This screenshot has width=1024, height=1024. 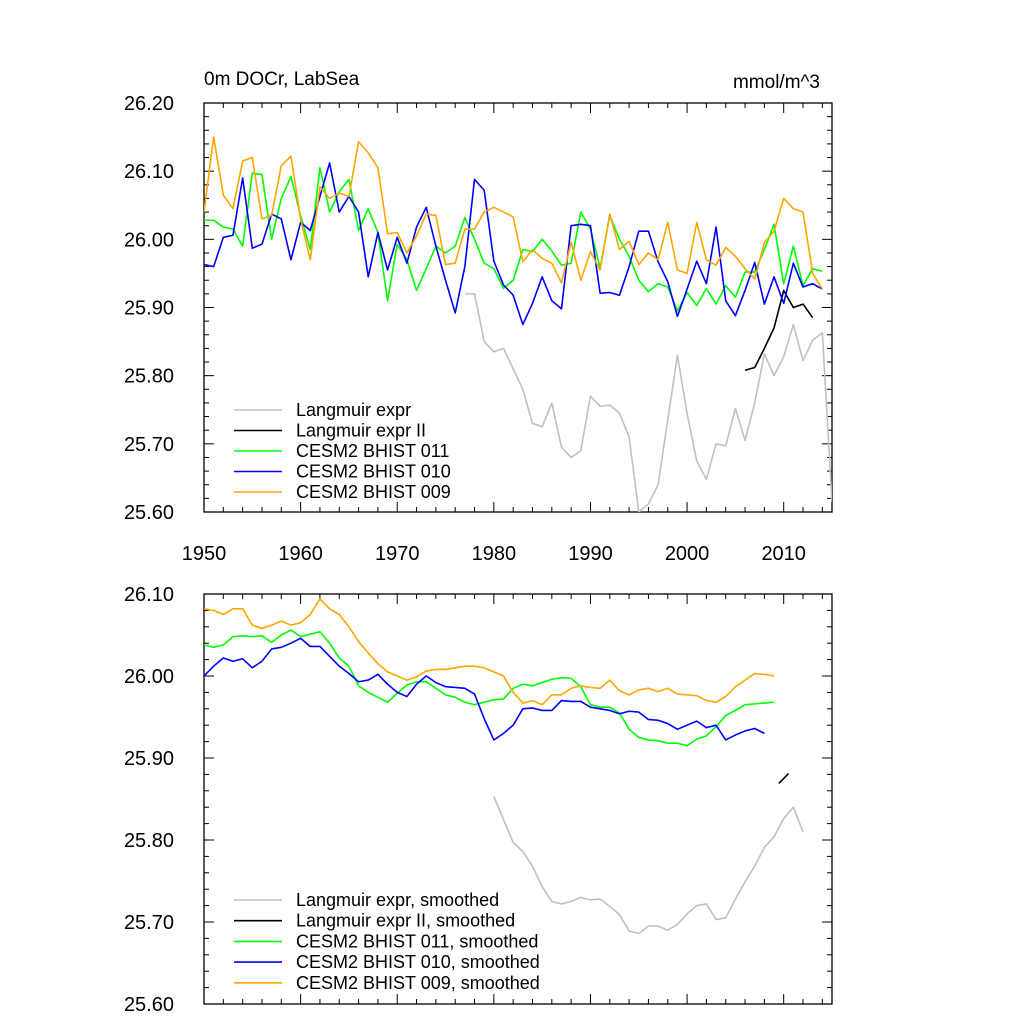 I want to click on x-tick-label: 1960, so click(x=300, y=554).